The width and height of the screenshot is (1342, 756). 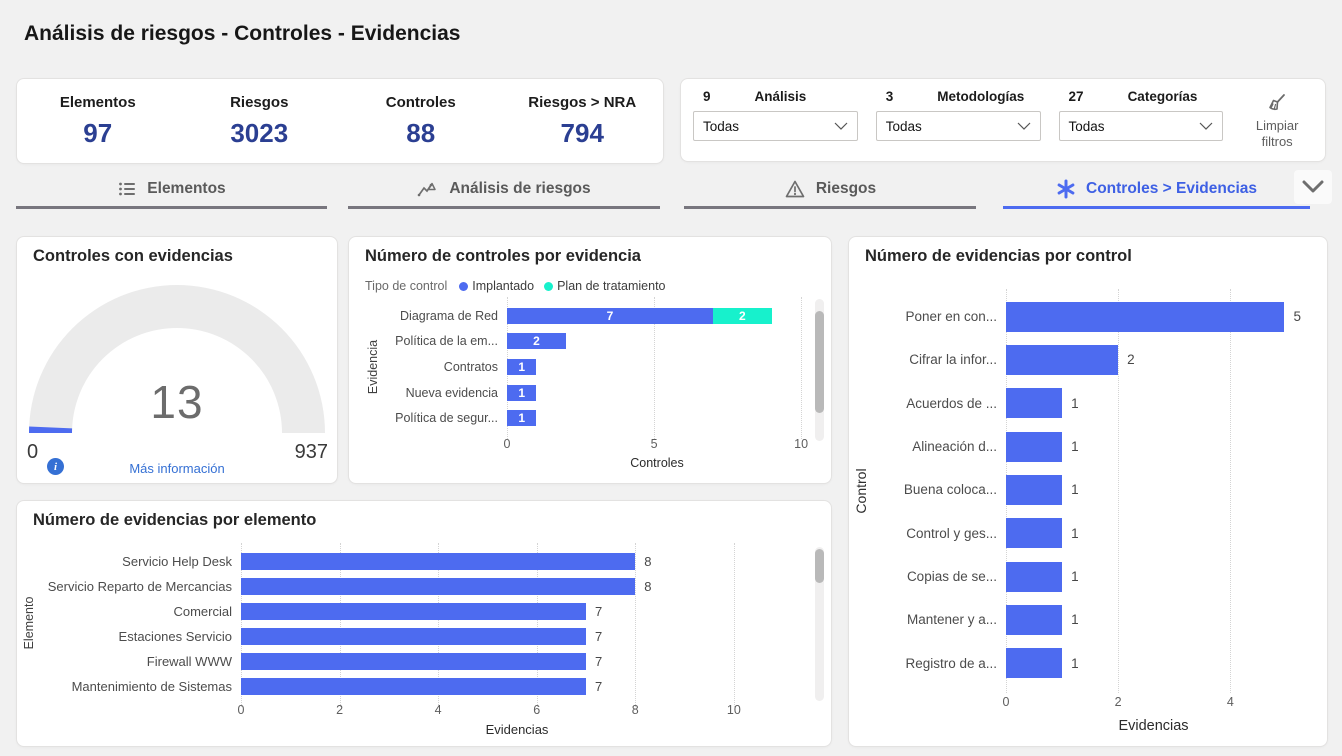 I want to click on x-axis-ticks: 0 2 4, so click(x=1151, y=703).